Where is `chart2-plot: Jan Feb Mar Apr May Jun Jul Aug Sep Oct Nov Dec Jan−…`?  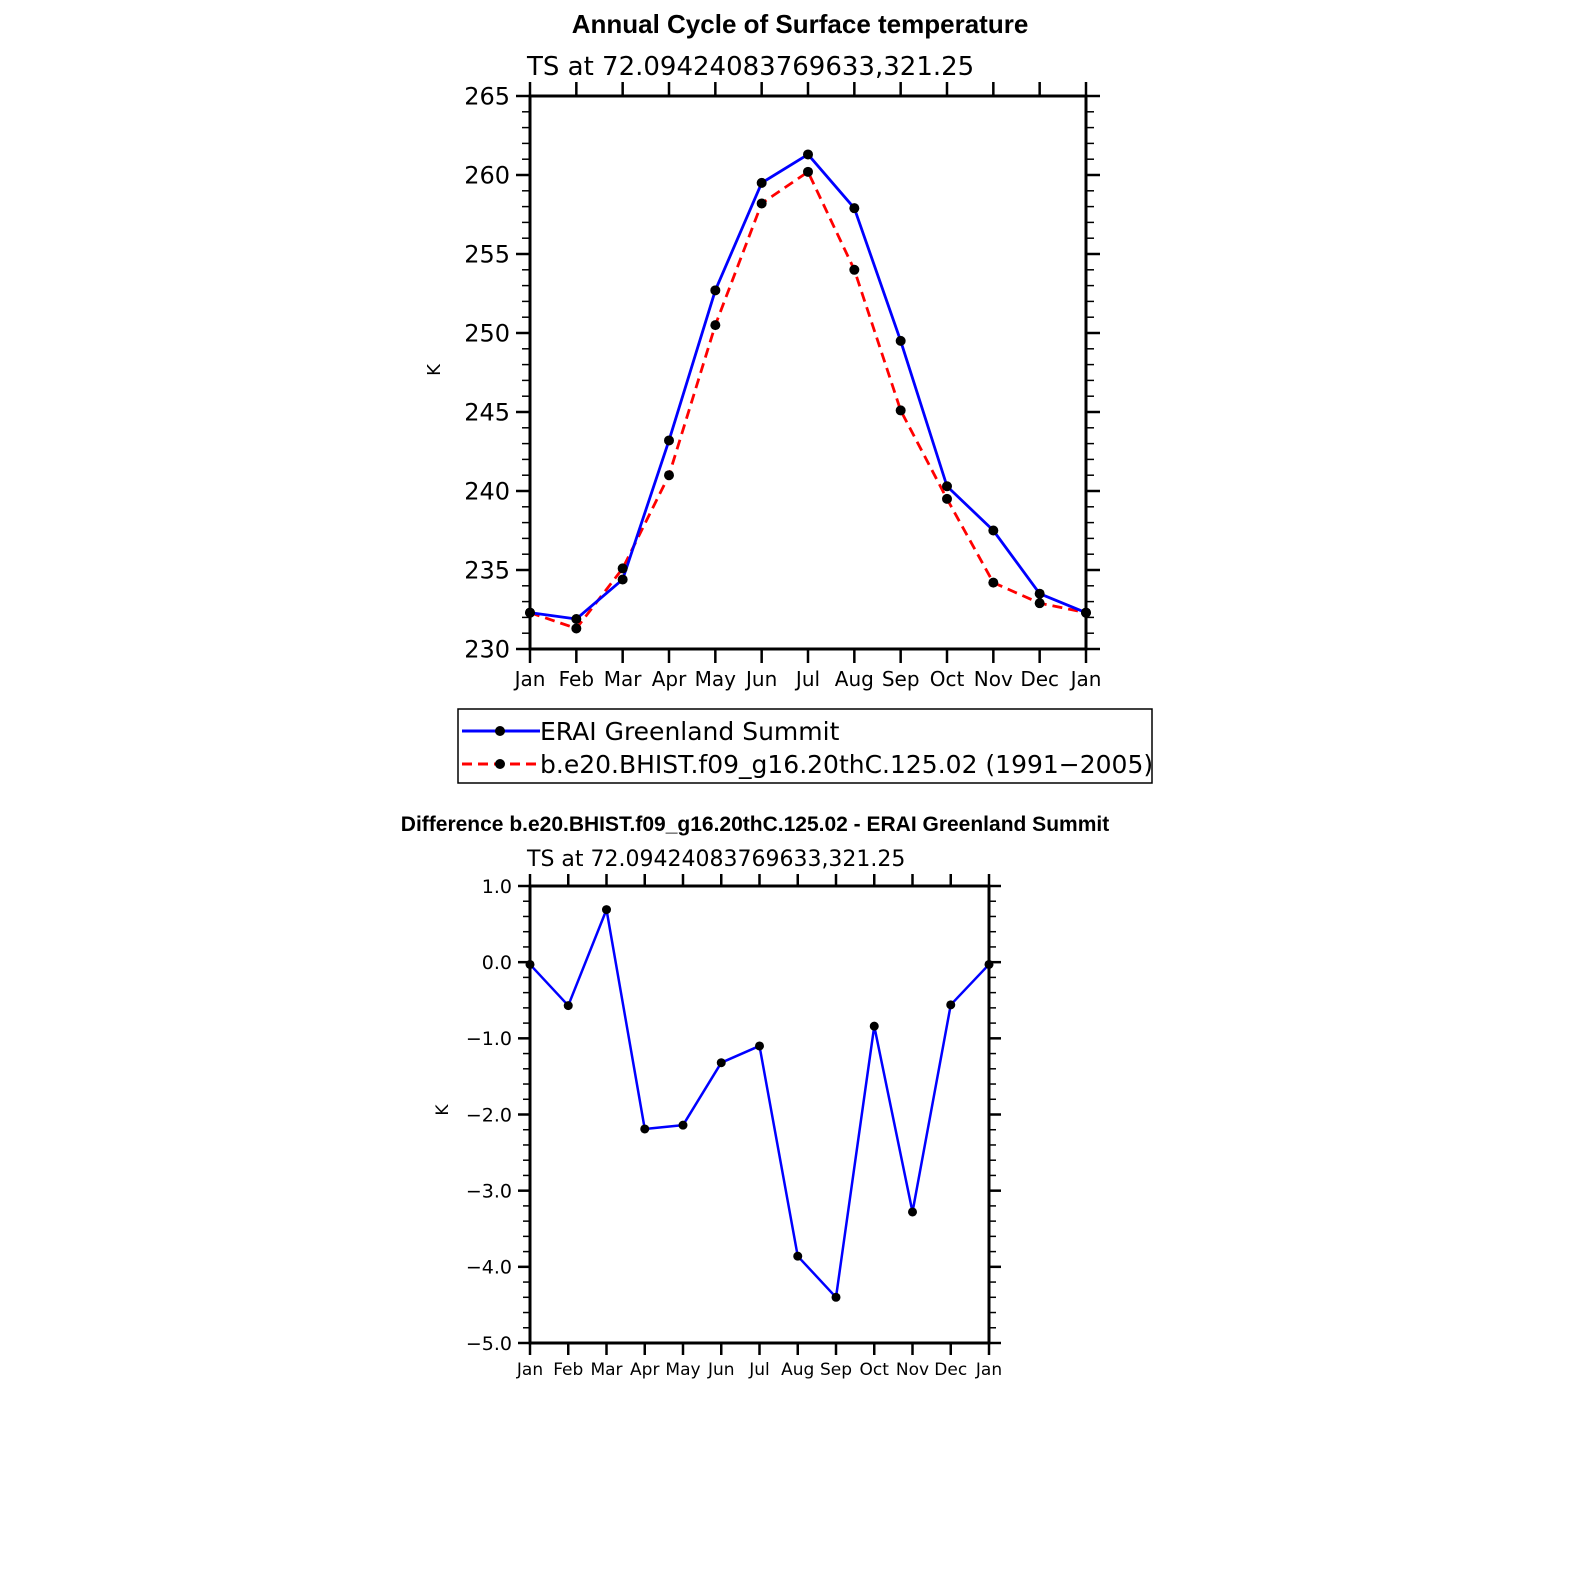
chart2-plot: Jan Feb Mar Apr May Jun Jul Aug Sep Oct Nov Dec Jan−… is located at coordinates (734, 1127).